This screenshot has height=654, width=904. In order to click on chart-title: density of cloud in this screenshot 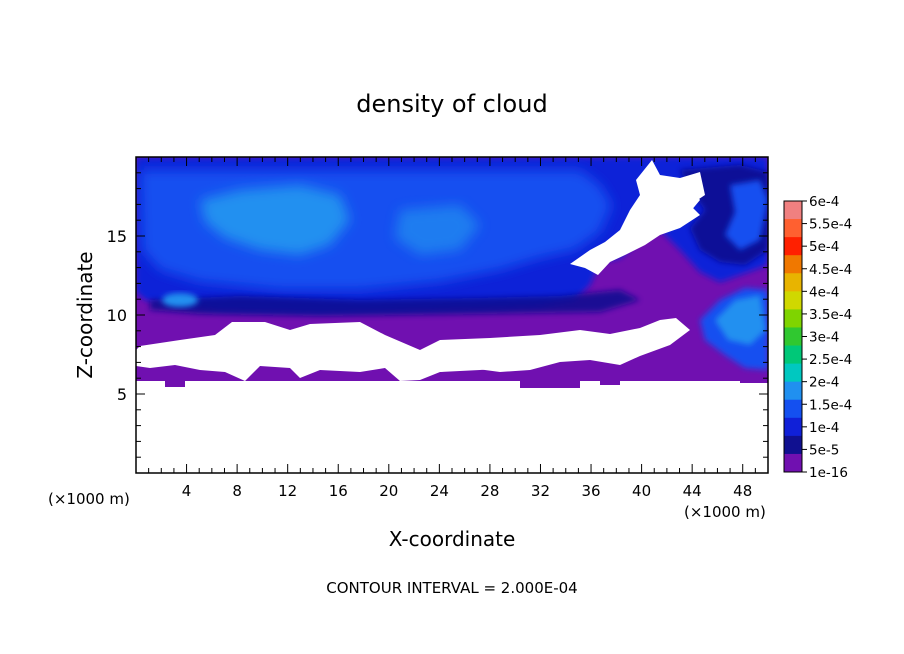, I will do `click(451, 104)`.